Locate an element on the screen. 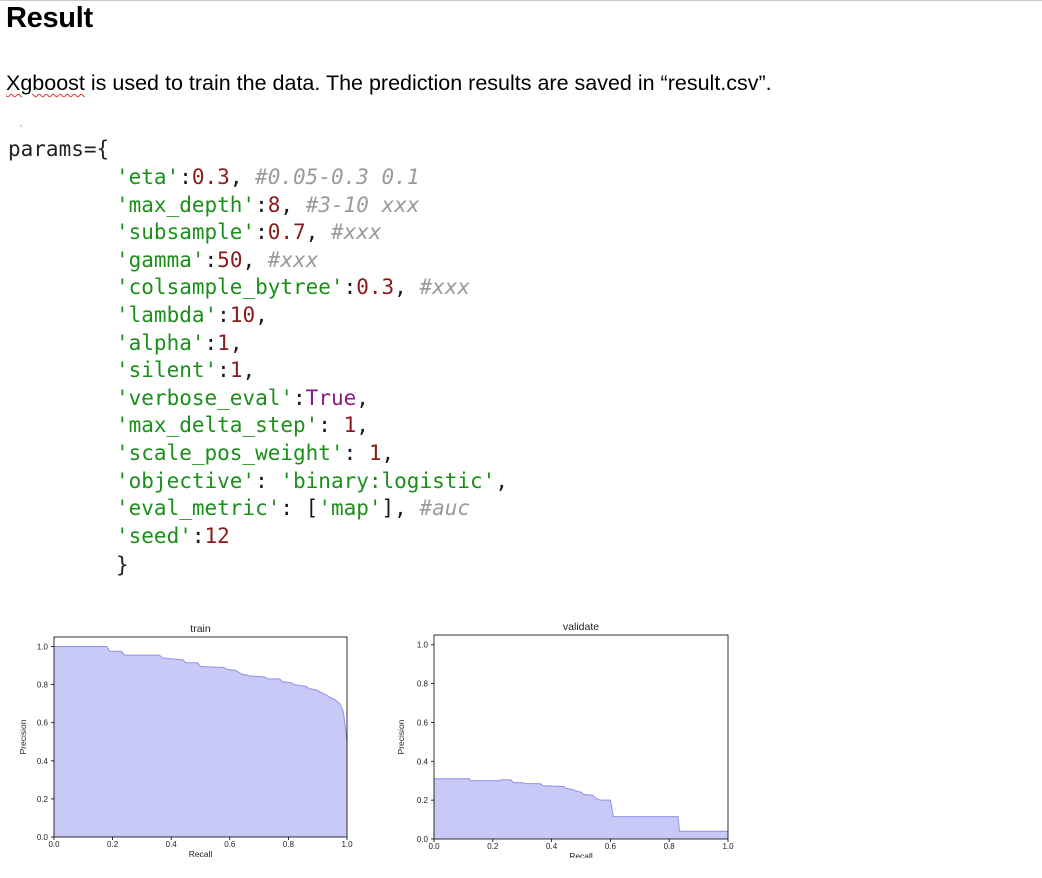 This screenshot has width=1042, height=878. y-tick-label: 0.0 is located at coordinates (423, 839).